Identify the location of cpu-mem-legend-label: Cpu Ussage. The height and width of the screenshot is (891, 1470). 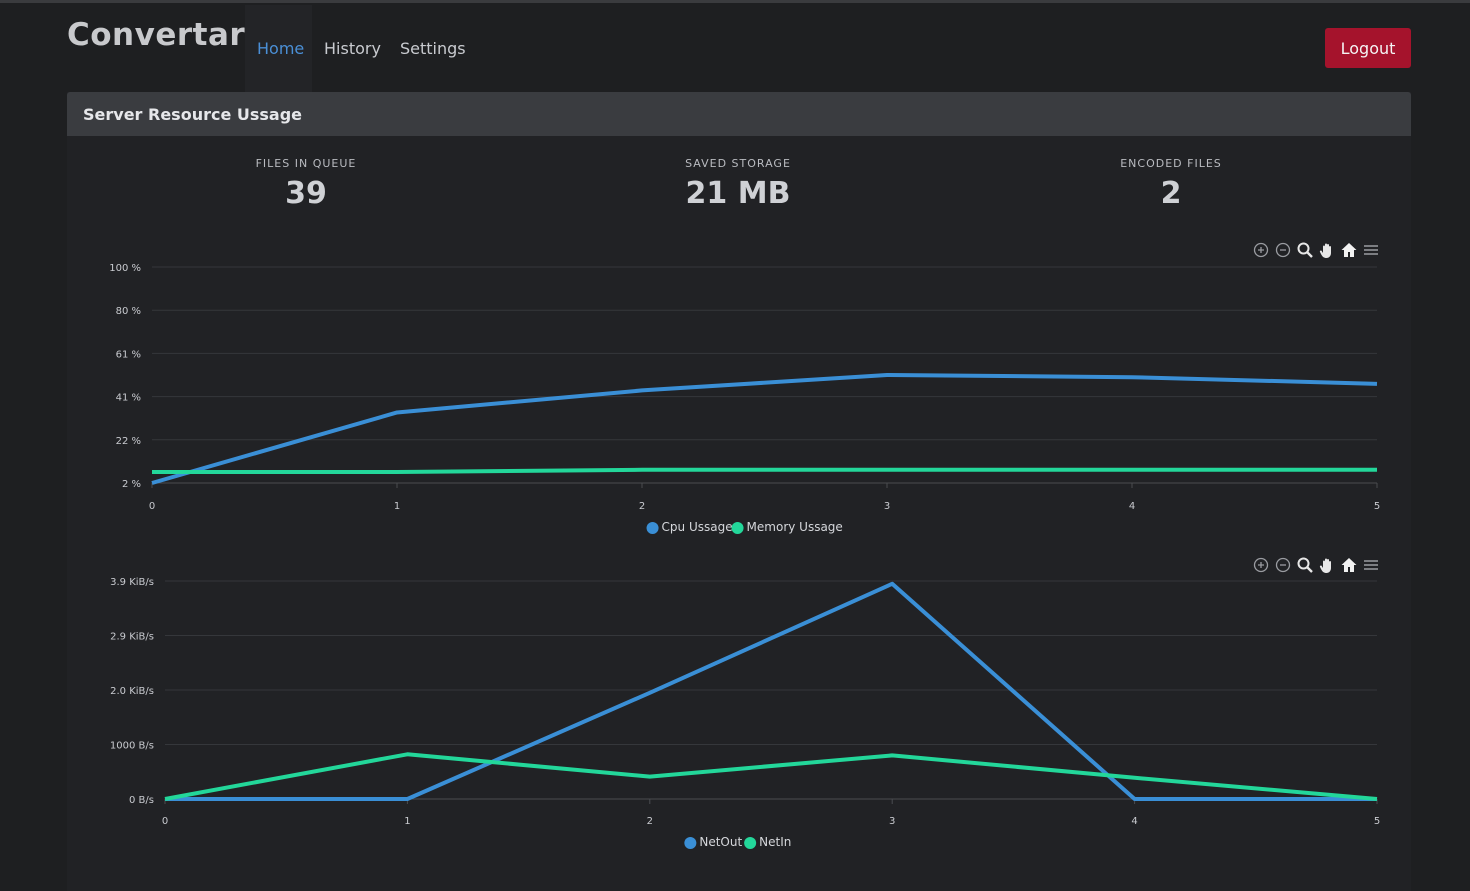
(697, 527).